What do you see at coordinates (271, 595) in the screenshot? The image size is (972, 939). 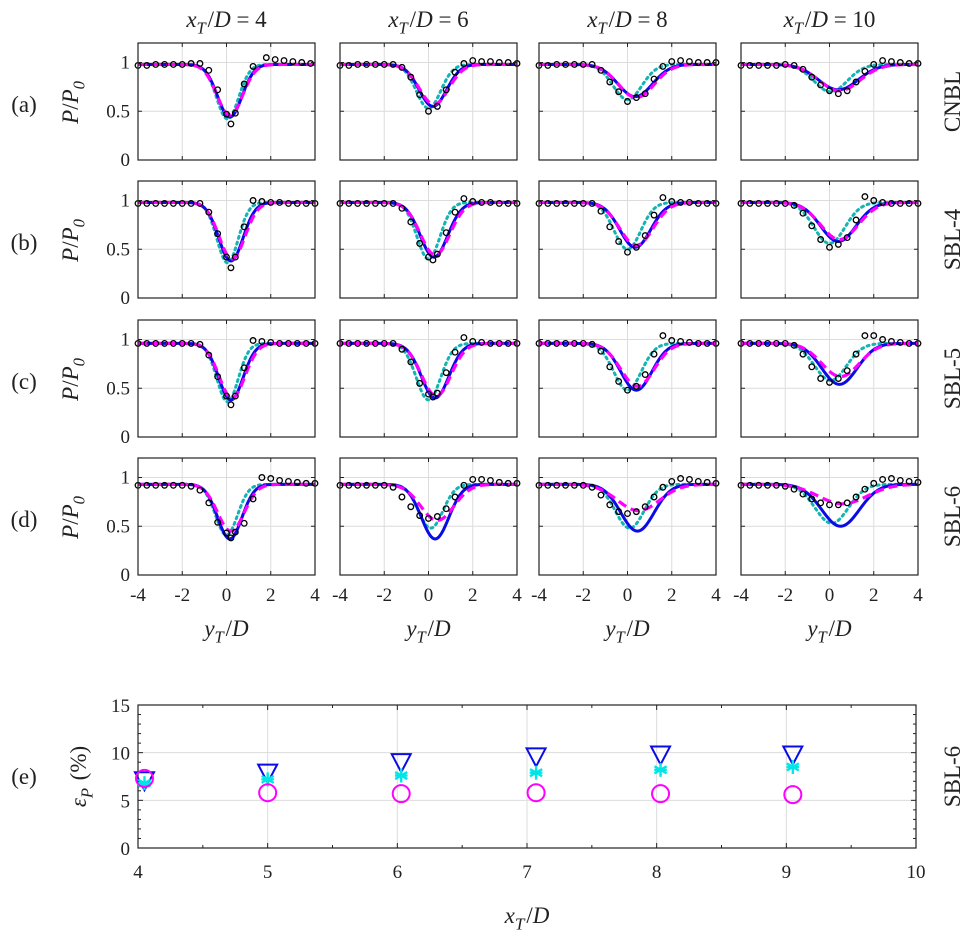 I see `x-tick-label: 2` at bounding box center [271, 595].